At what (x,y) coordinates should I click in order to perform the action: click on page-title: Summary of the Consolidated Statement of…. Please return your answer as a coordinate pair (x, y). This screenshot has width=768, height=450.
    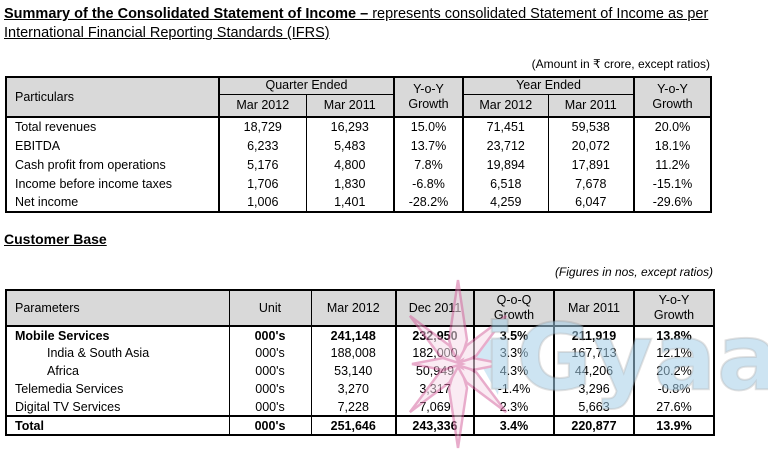
    Looking at the image, I should click on (385, 24).